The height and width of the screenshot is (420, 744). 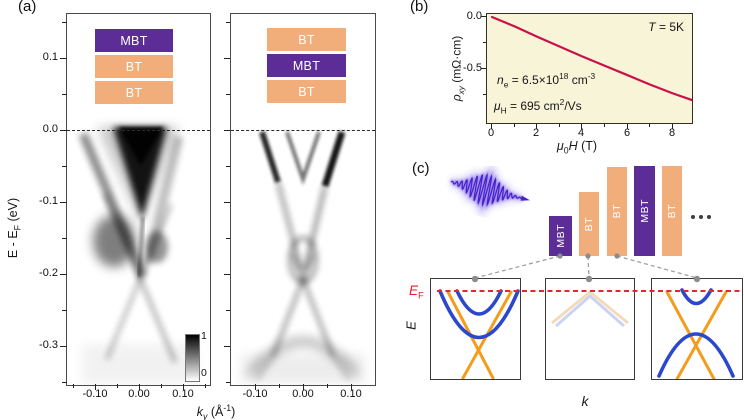 I want to click on x-tick-label: 8, so click(x=672, y=133).